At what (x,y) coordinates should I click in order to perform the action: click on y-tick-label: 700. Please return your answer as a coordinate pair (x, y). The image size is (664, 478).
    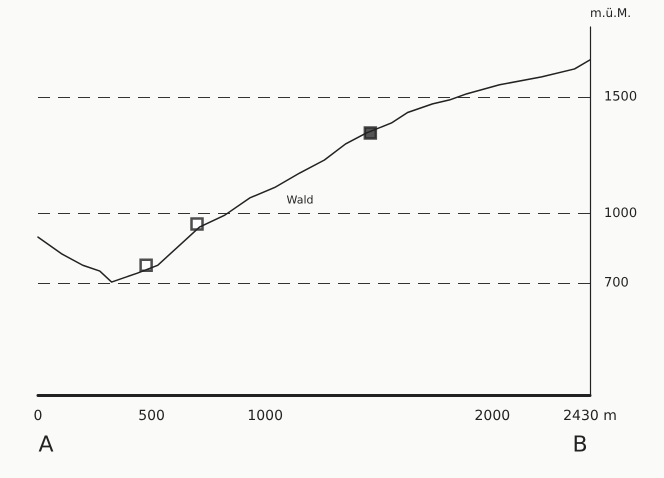
    Looking at the image, I should click on (616, 283).